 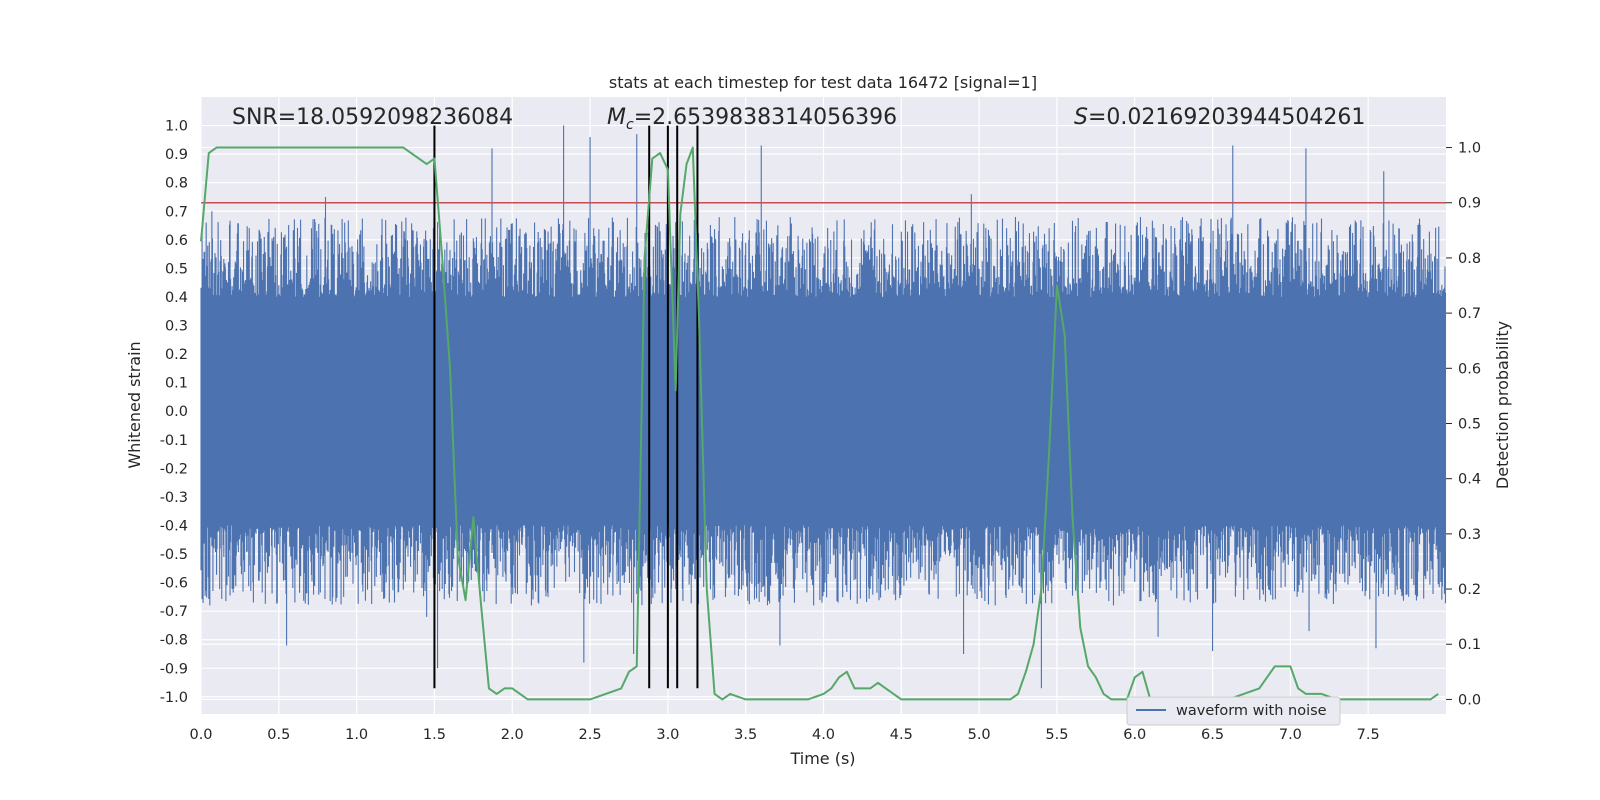 What do you see at coordinates (278, 735) in the screenshot?
I see `x-tick-label: 0.5` at bounding box center [278, 735].